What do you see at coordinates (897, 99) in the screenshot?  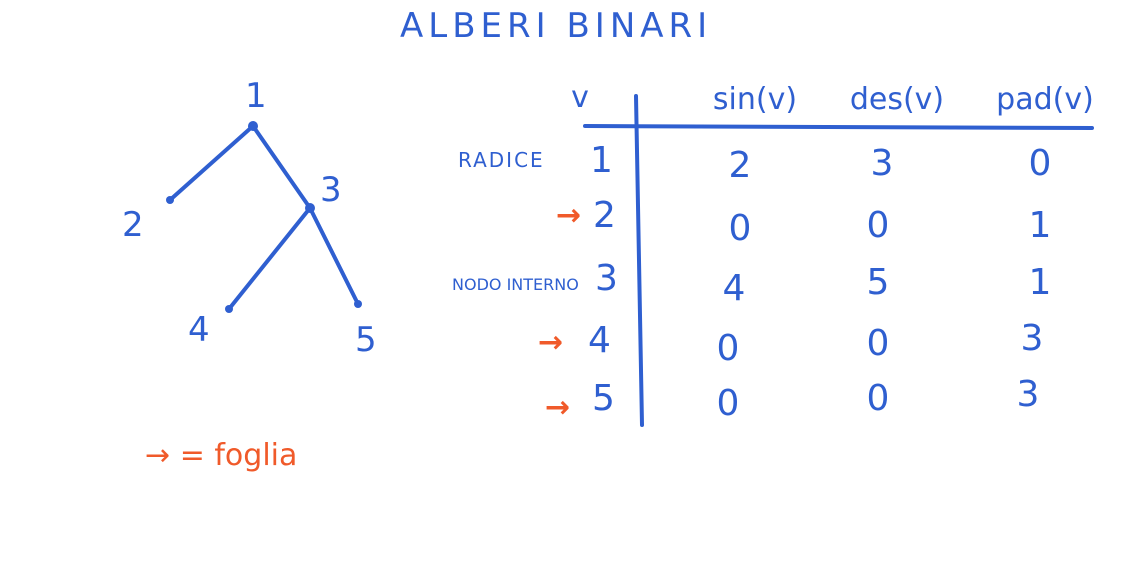 I see `table-header-des: des(v)` at bounding box center [897, 99].